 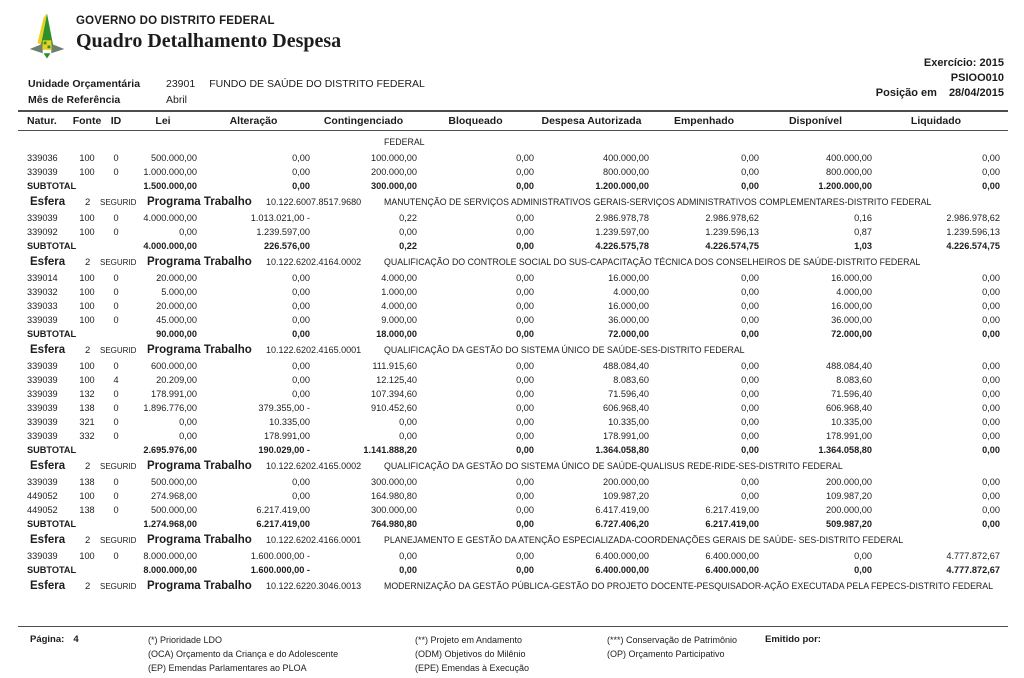 I want to click on cell-contingenciado: 4.000,00, so click(x=399, y=306).